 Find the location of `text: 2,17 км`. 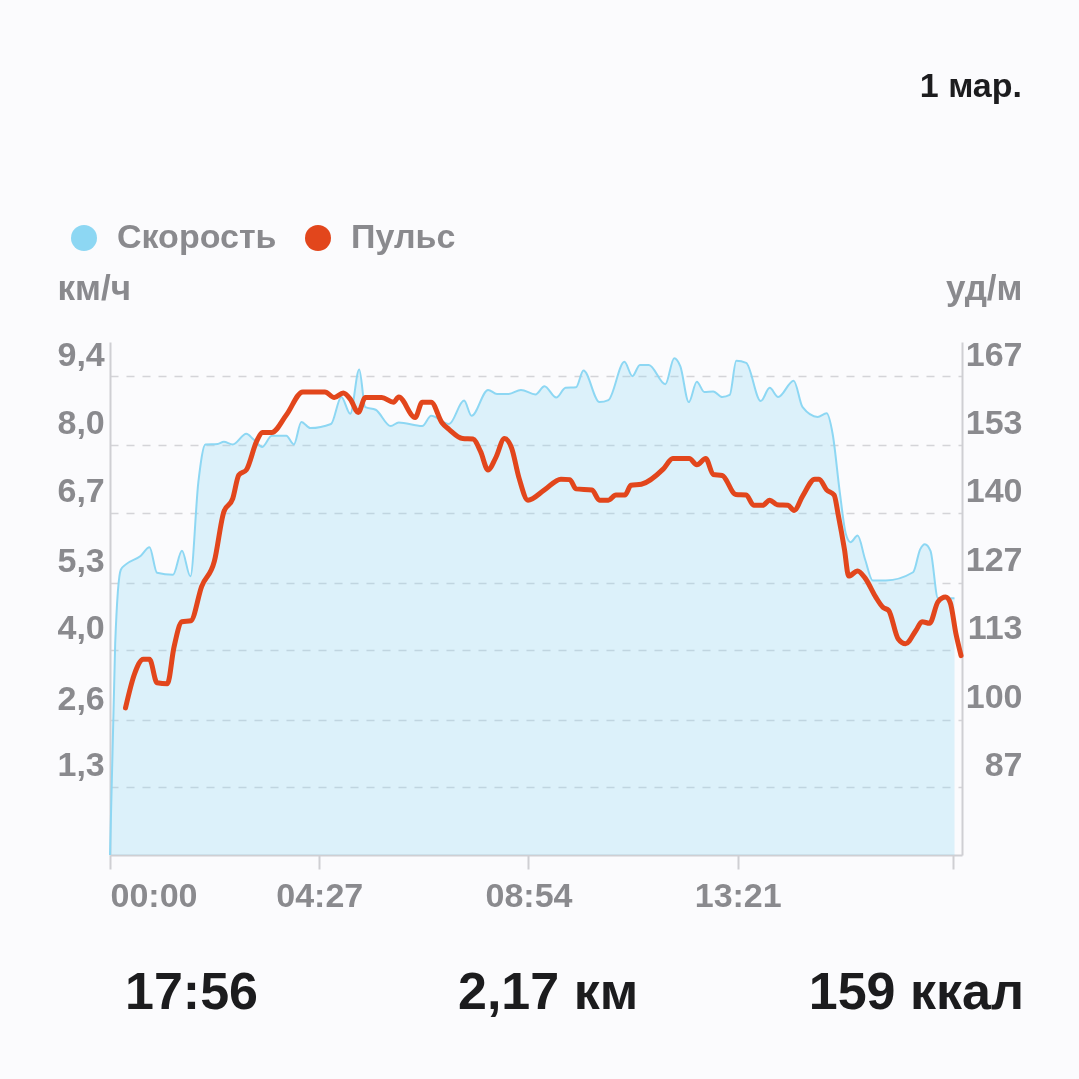

text: 2,17 км is located at coordinates (548, 991).